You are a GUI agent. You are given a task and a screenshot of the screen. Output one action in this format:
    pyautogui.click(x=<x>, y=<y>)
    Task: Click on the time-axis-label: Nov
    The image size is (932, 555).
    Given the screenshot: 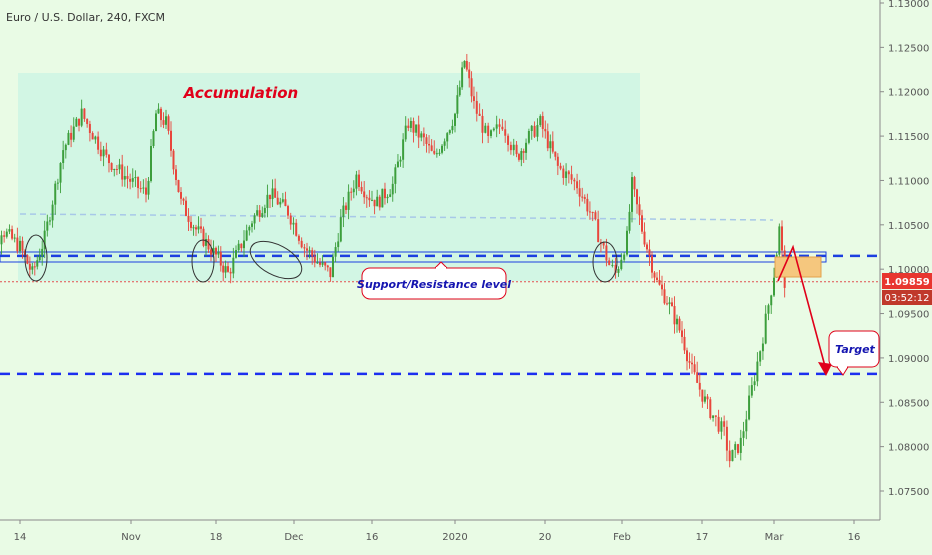 What is the action you would take?
    pyautogui.click(x=131, y=537)
    